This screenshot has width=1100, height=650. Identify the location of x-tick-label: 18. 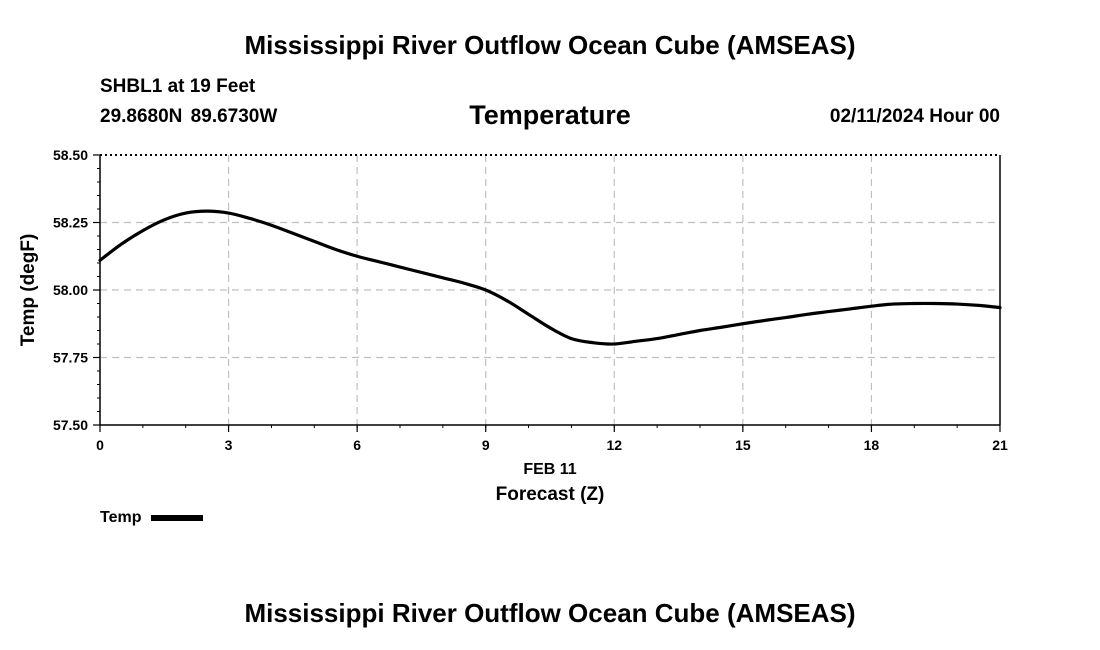
(872, 445).